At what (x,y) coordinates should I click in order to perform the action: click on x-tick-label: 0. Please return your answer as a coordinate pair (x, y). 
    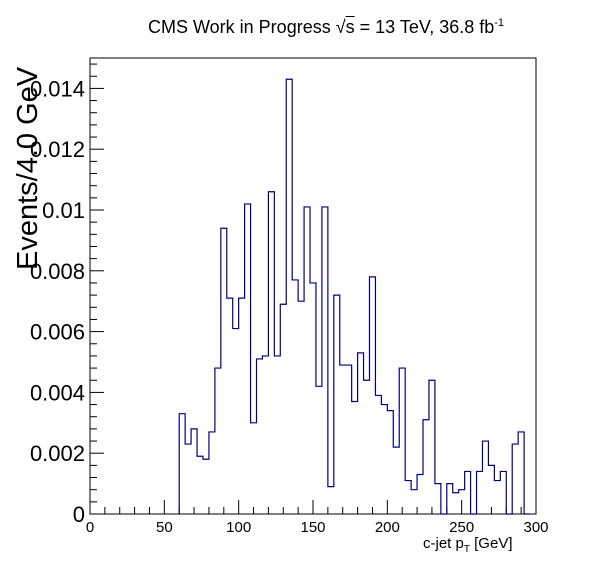
    Looking at the image, I should click on (90, 527).